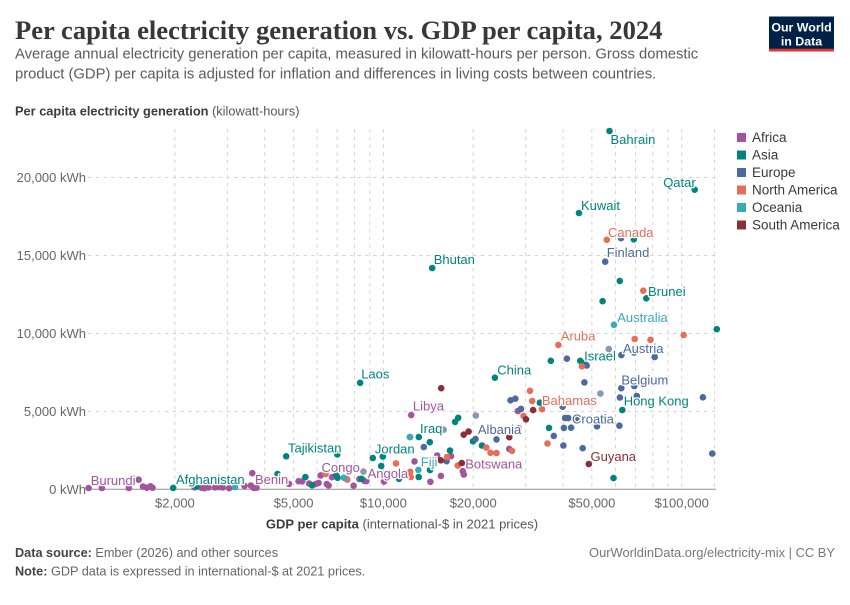 The height and width of the screenshot is (605, 850). I want to click on svg-text: 20,000 kWh, so click(51, 177).